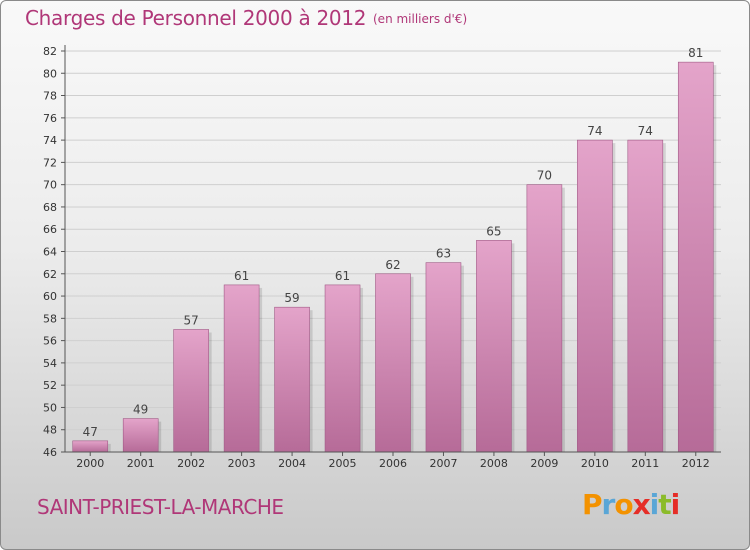  What do you see at coordinates (191, 320) in the screenshot?
I see `value-label-2002: 57` at bounding box center [191, 320].